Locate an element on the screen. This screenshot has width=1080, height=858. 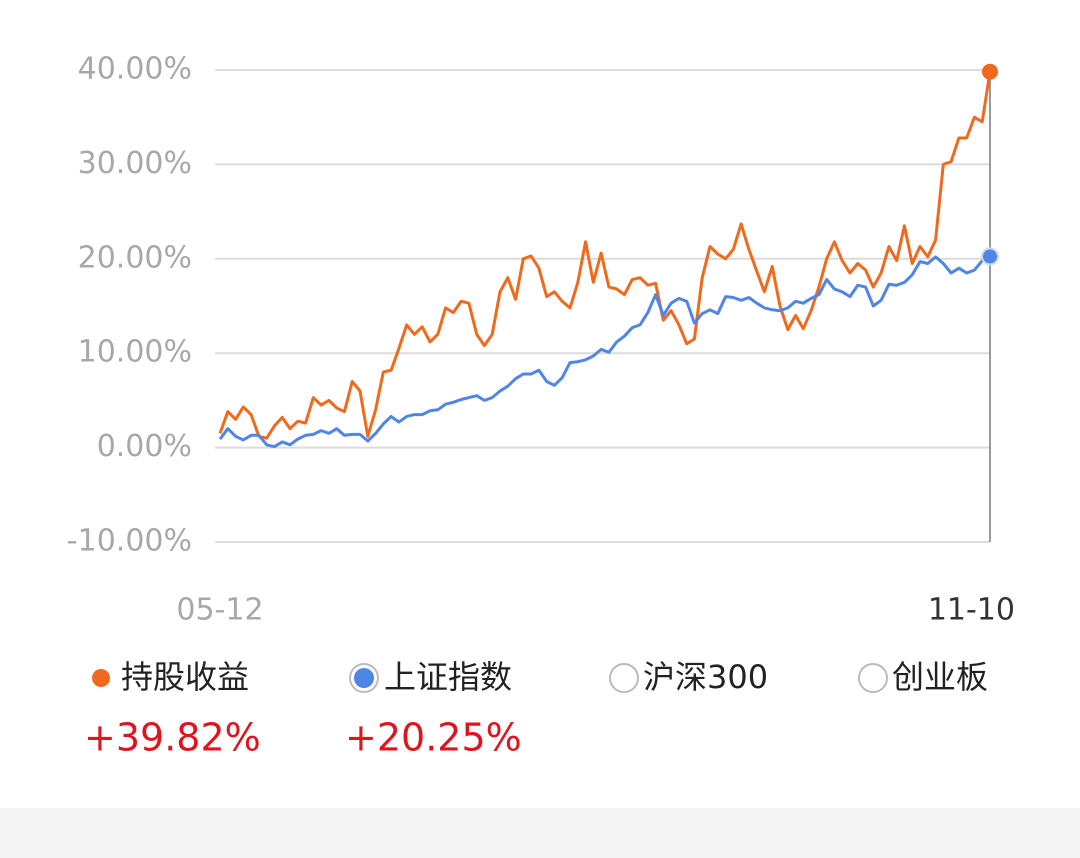
legend-label: 上证指数 is located at coordinates (448, 677).